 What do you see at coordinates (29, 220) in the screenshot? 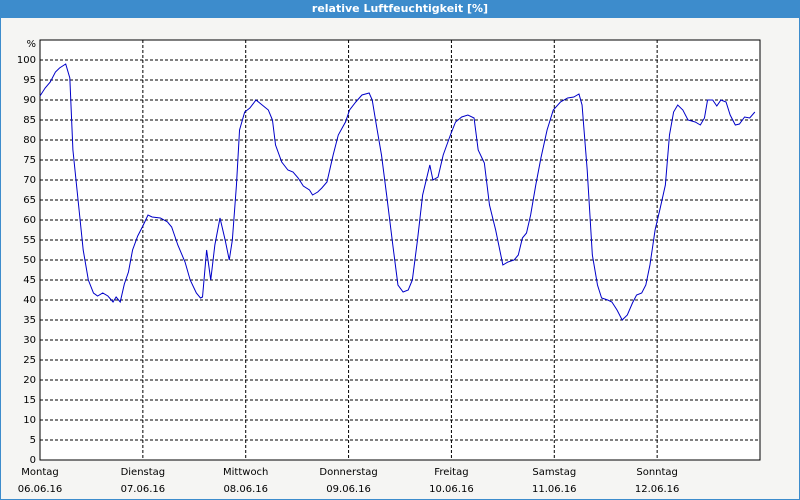
I see `y-tick-label: 60` at bounding box center [29, 220].